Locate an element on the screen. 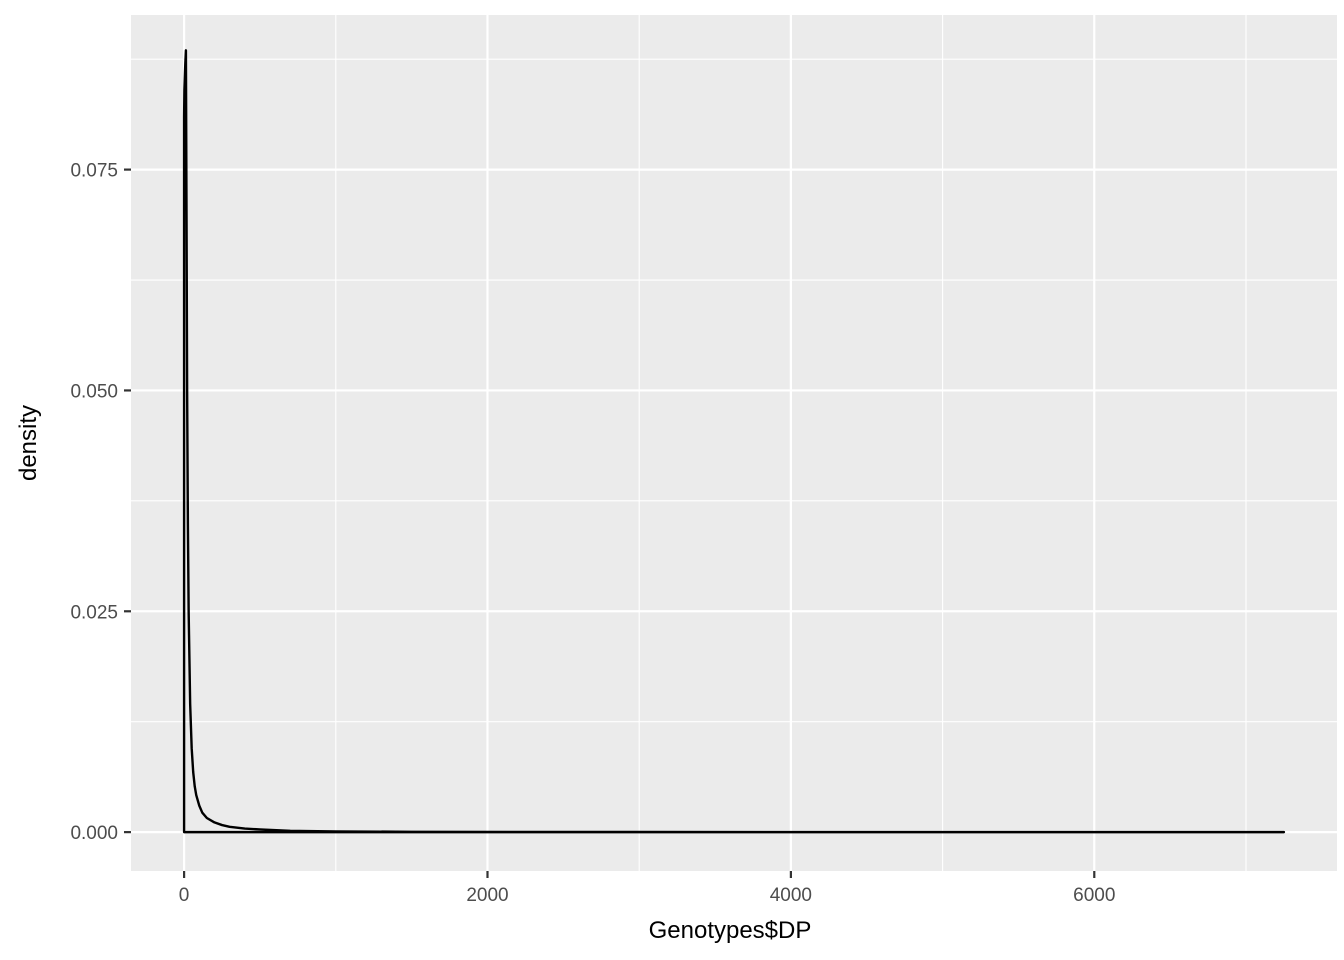 The width and height of the screenshot is (1344, 960). x-tick-label: 0 is located at coordinates (184, 895).